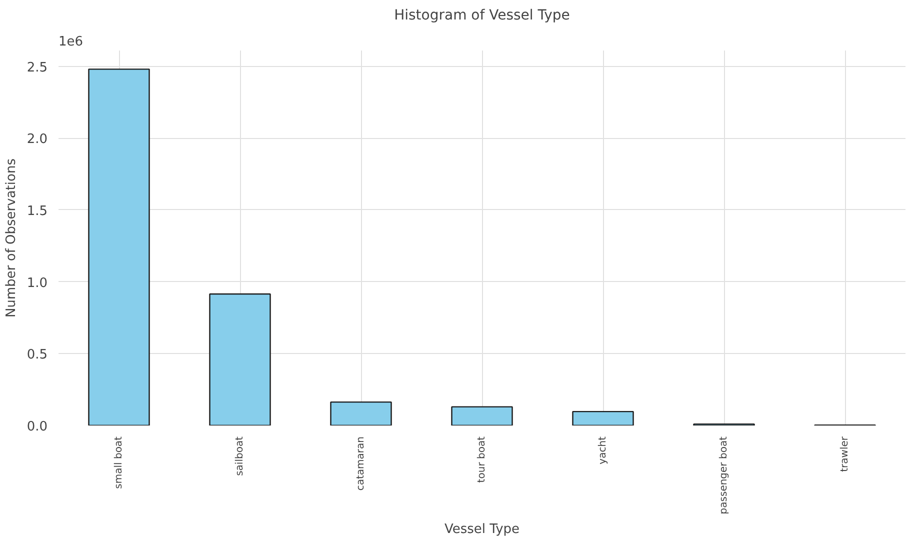 The image size is (917, 549). What do you see at coordinates (37, 68) in the screenshot?
I see `y-tick-label: 2.5` at bounding box center [37, 68].